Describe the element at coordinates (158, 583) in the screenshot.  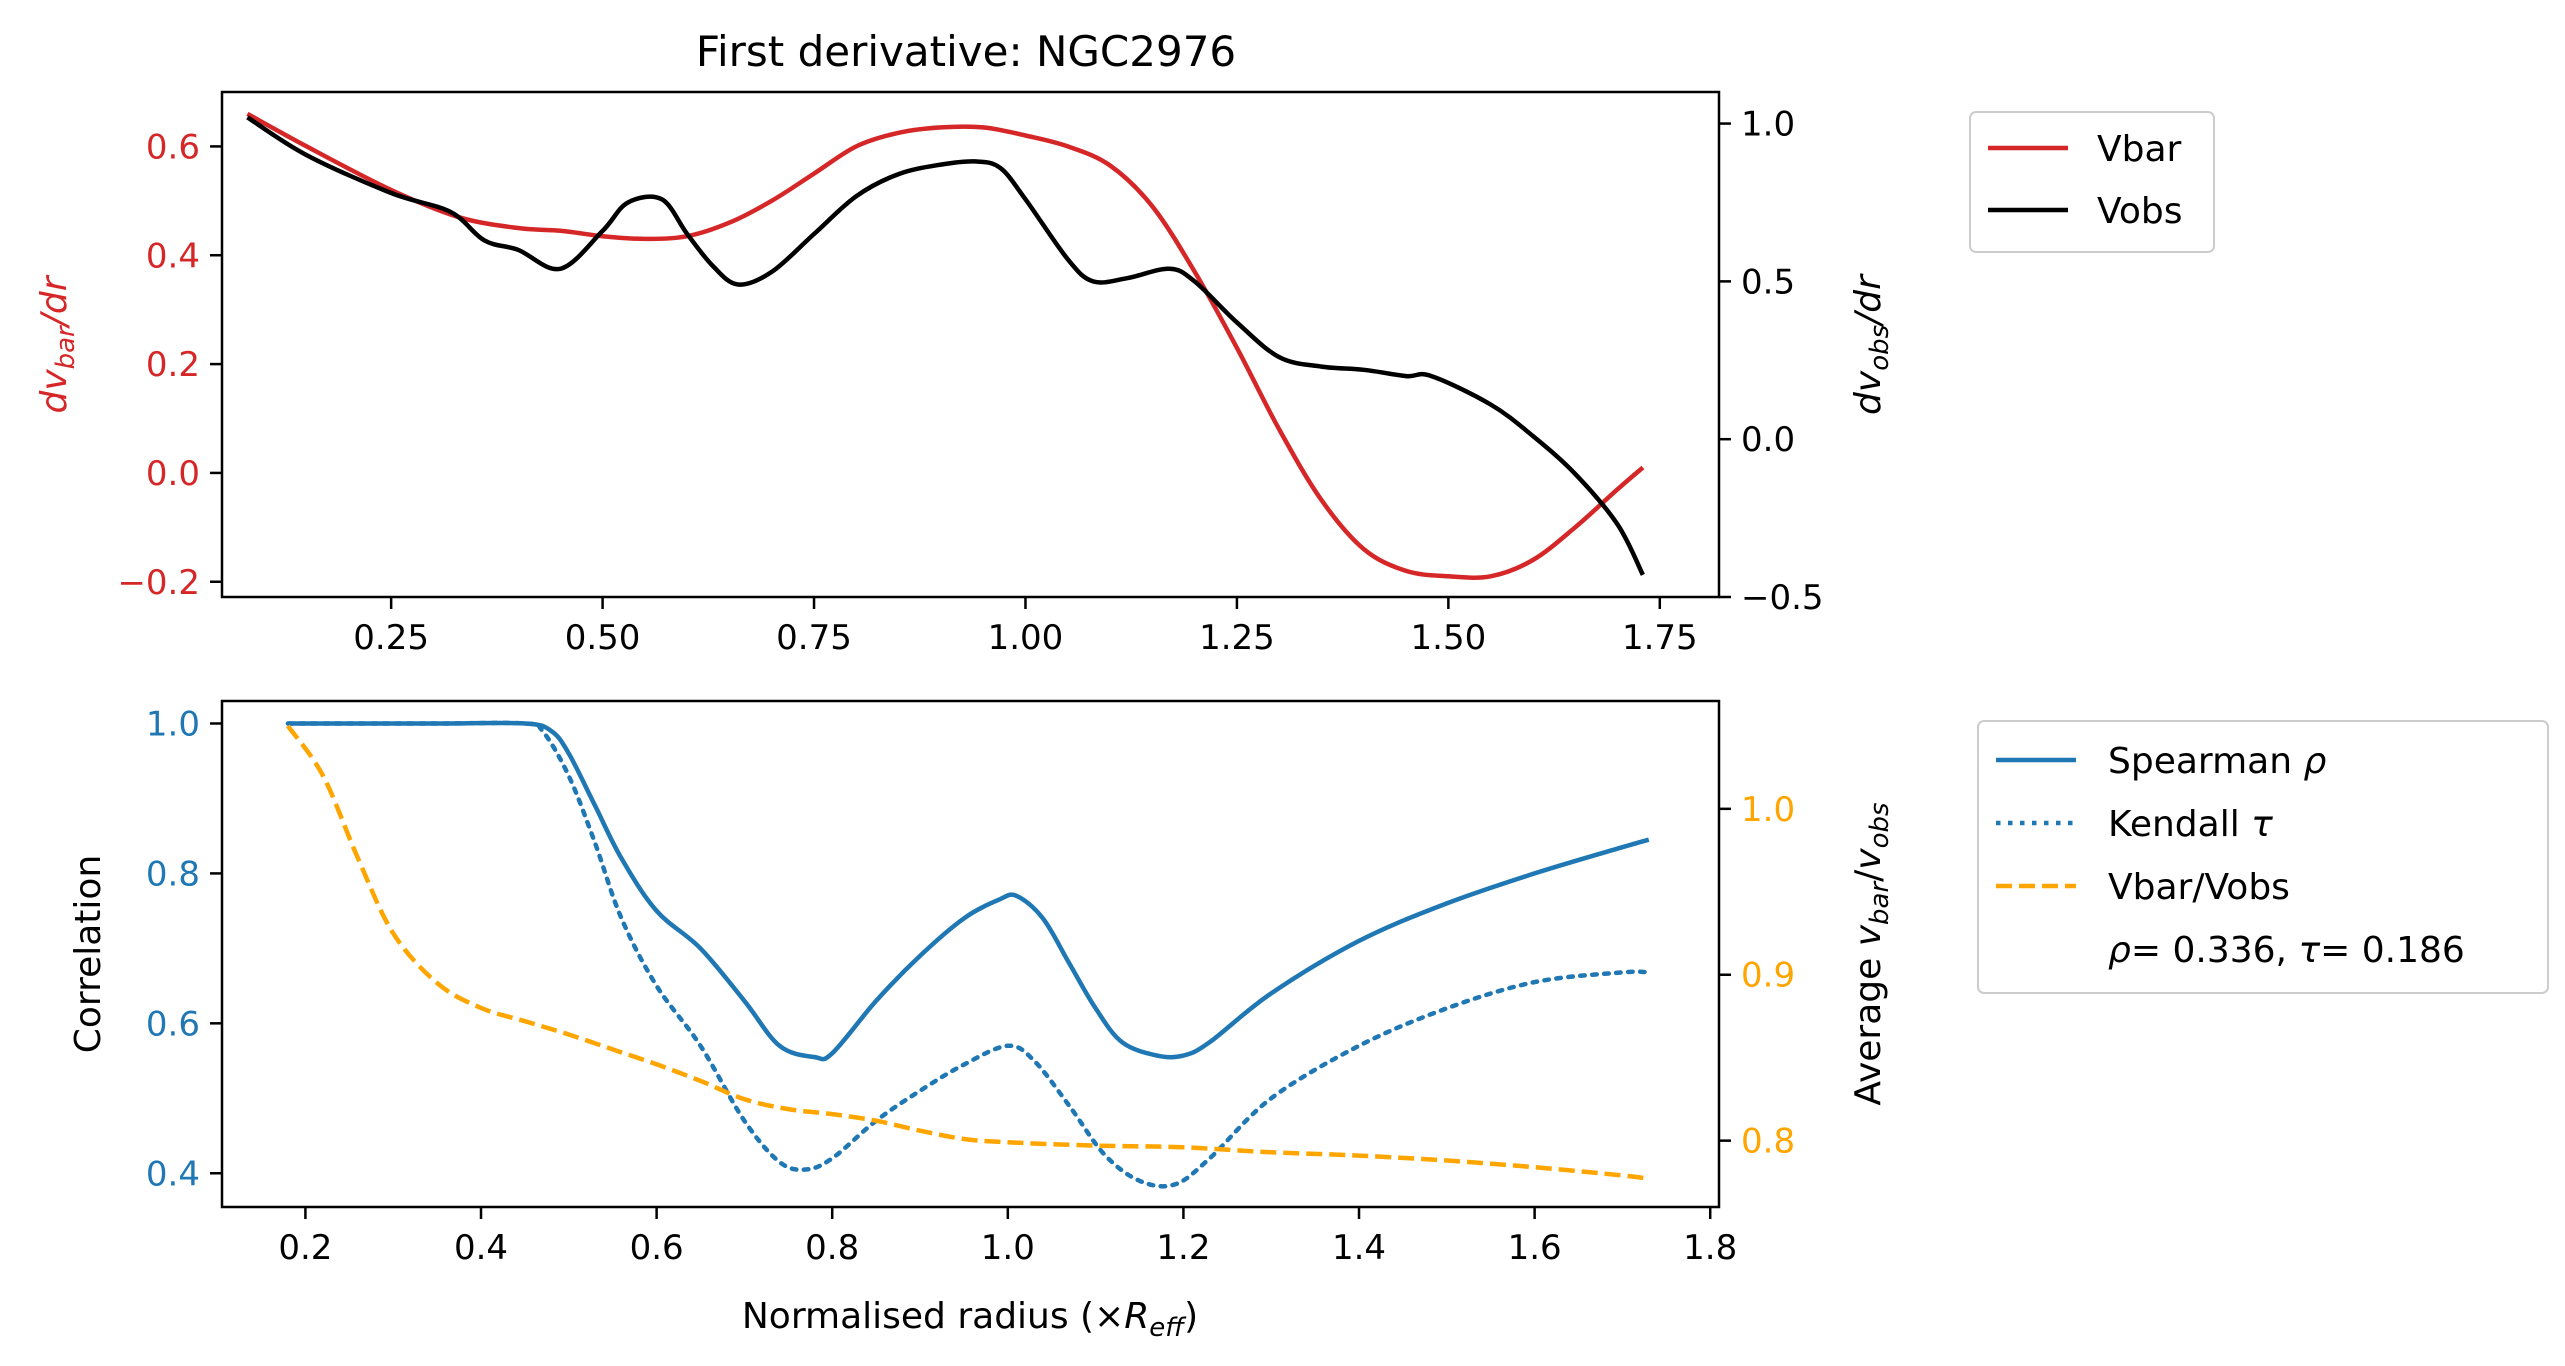
I see `top-ytick-left-label: −0.2` at that location.